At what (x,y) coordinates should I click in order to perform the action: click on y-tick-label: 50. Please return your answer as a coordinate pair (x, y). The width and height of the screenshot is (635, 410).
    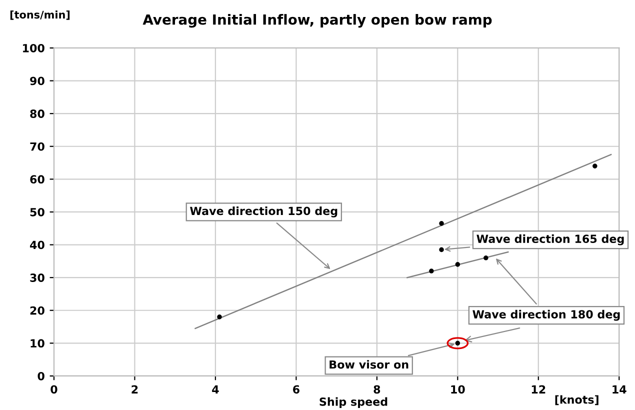
    Looking at the image, I should click on (37, 212).